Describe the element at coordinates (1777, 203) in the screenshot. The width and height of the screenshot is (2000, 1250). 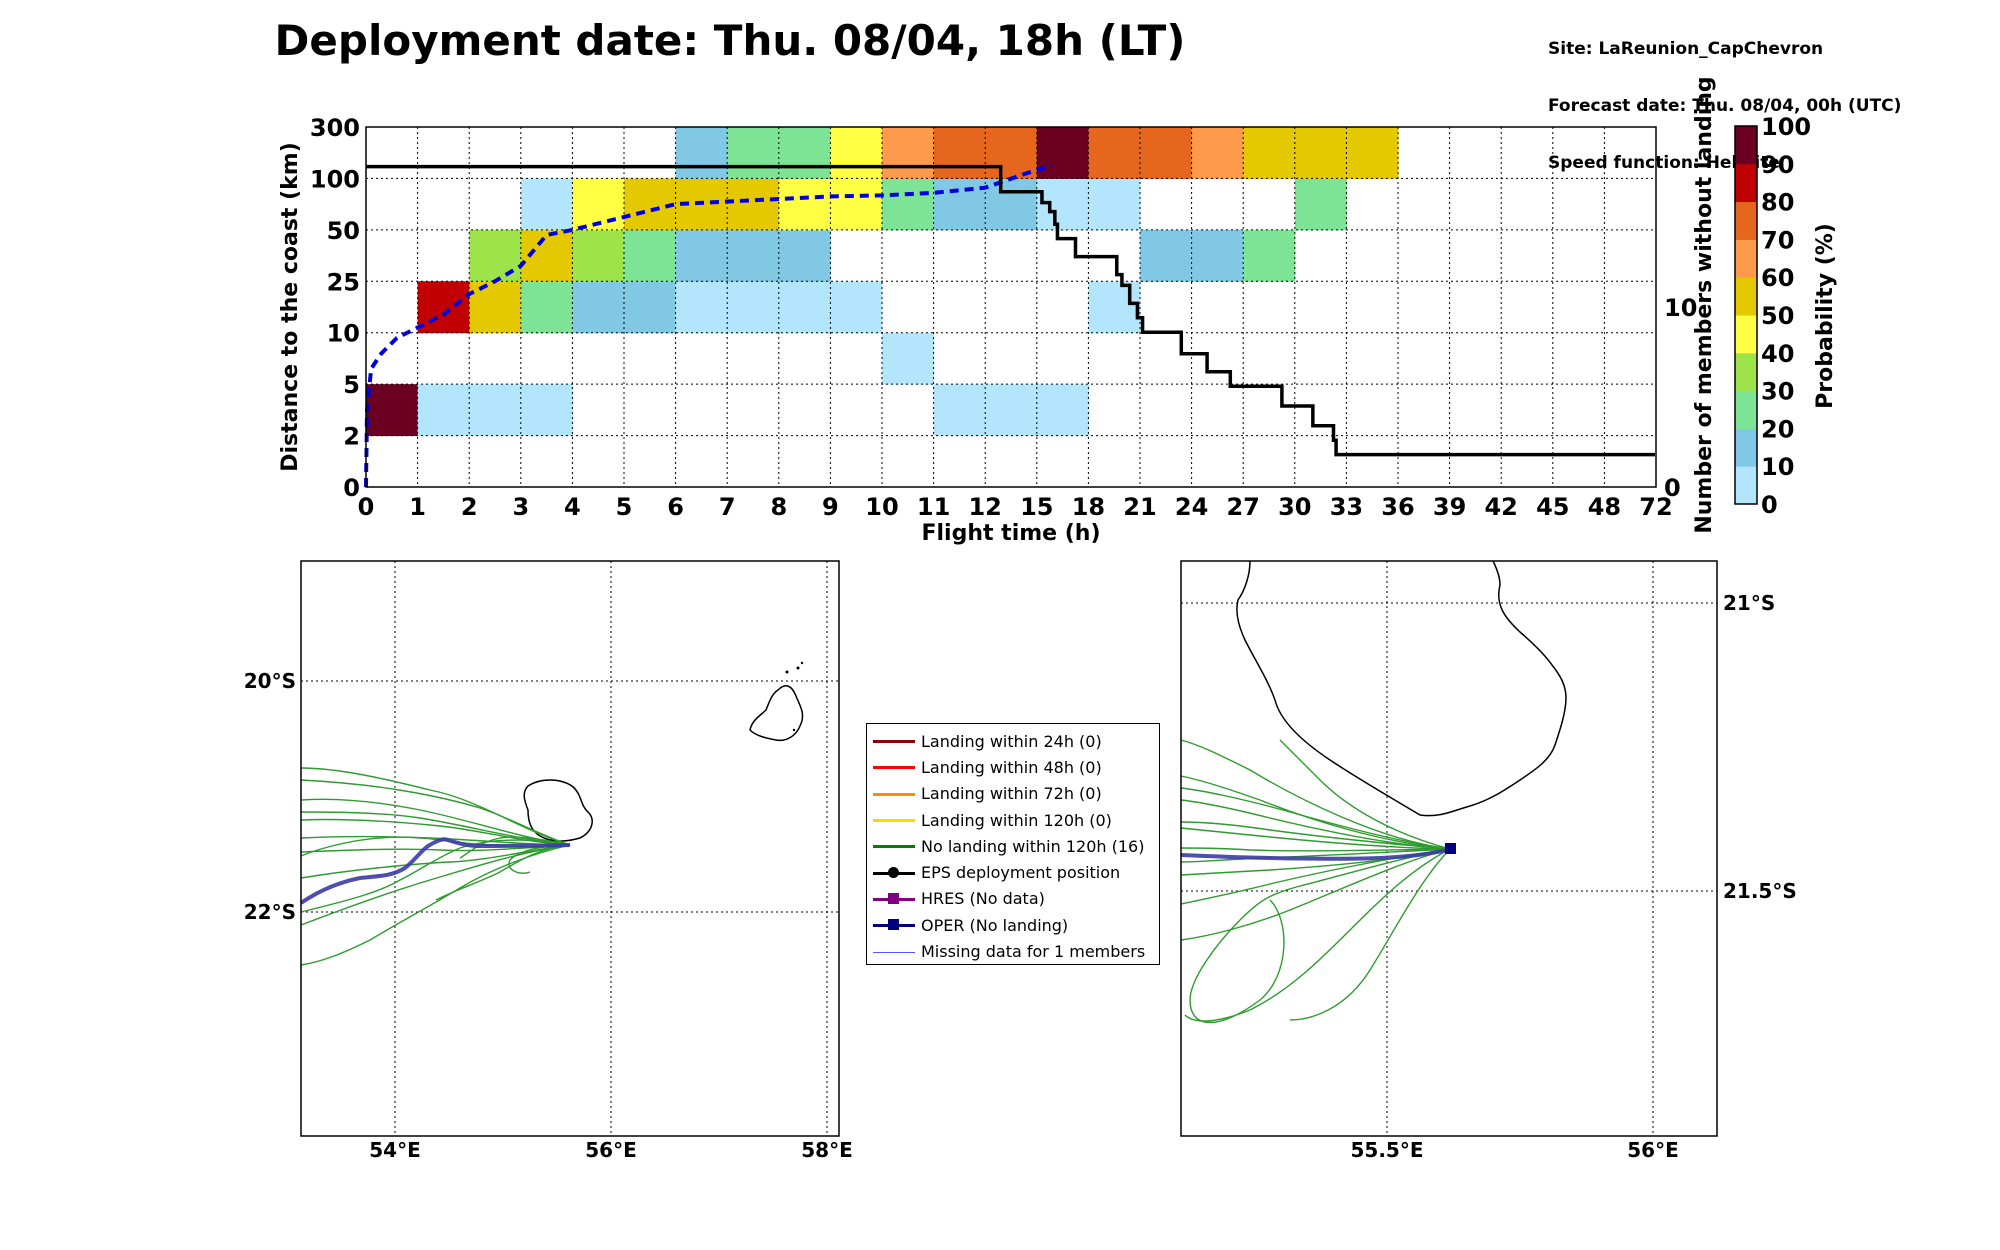
I see `colorbar-tick-label: 80` at that location.